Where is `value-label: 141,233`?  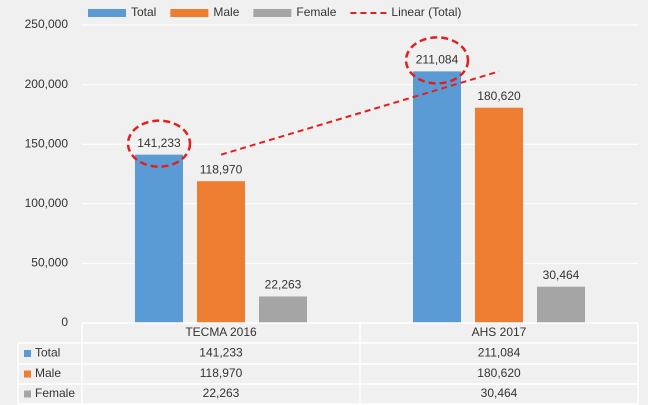 value-label: 141,233 is located at coordinates (159, 143).